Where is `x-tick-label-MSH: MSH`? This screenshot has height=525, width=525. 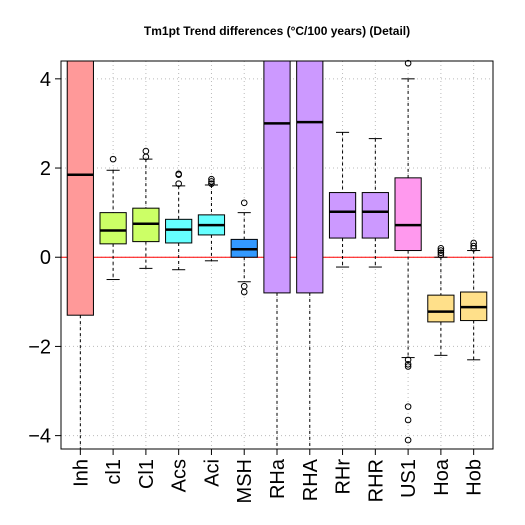
x-tick-label-MSH: MSH is located at coordinates (245, 481).